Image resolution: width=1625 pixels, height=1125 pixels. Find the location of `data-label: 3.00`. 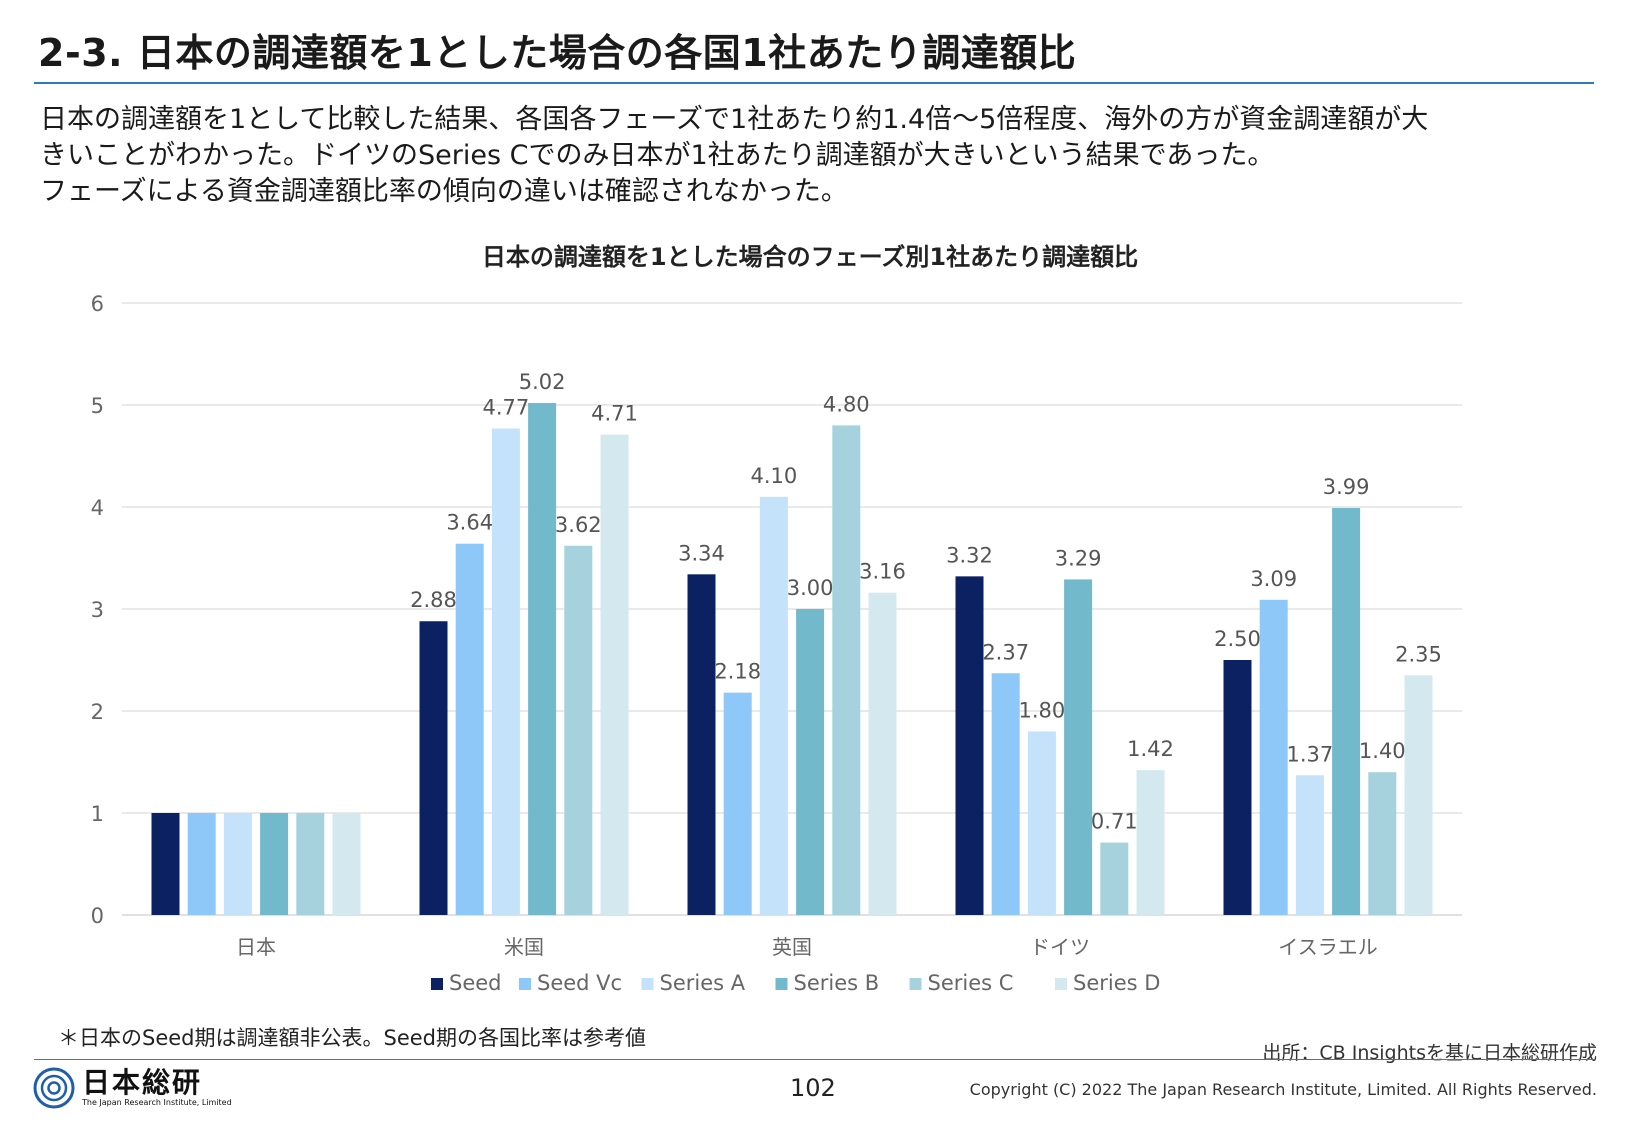

data-label: 3.00 is located at coordinates (810, 588).